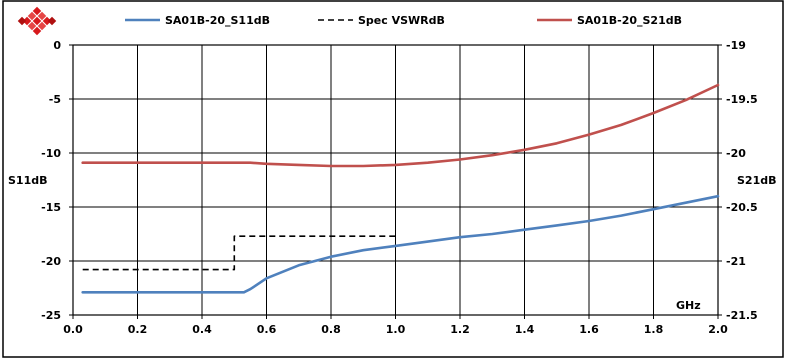 The height and width of the screenshot is (360, 786). Describe the element at coordinates (525, 329) in the screenshot. I see `x-tick-label: 1.4` at that location.